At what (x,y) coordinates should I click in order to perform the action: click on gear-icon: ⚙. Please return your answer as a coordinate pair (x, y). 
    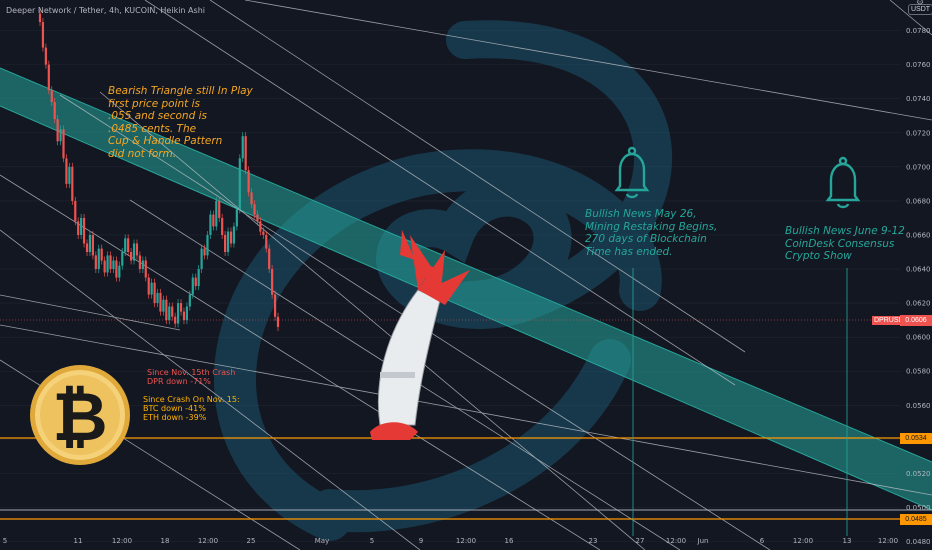
    Looking at the image, I should click on (920, 3).